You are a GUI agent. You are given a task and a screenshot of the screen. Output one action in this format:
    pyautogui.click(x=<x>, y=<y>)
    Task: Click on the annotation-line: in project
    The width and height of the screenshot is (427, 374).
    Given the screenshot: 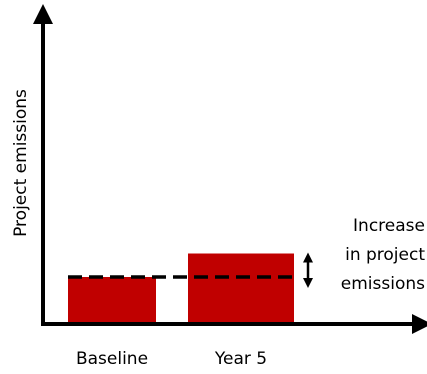 What is the action you would take?
    pyautogui.click(x=385, y=255)
    